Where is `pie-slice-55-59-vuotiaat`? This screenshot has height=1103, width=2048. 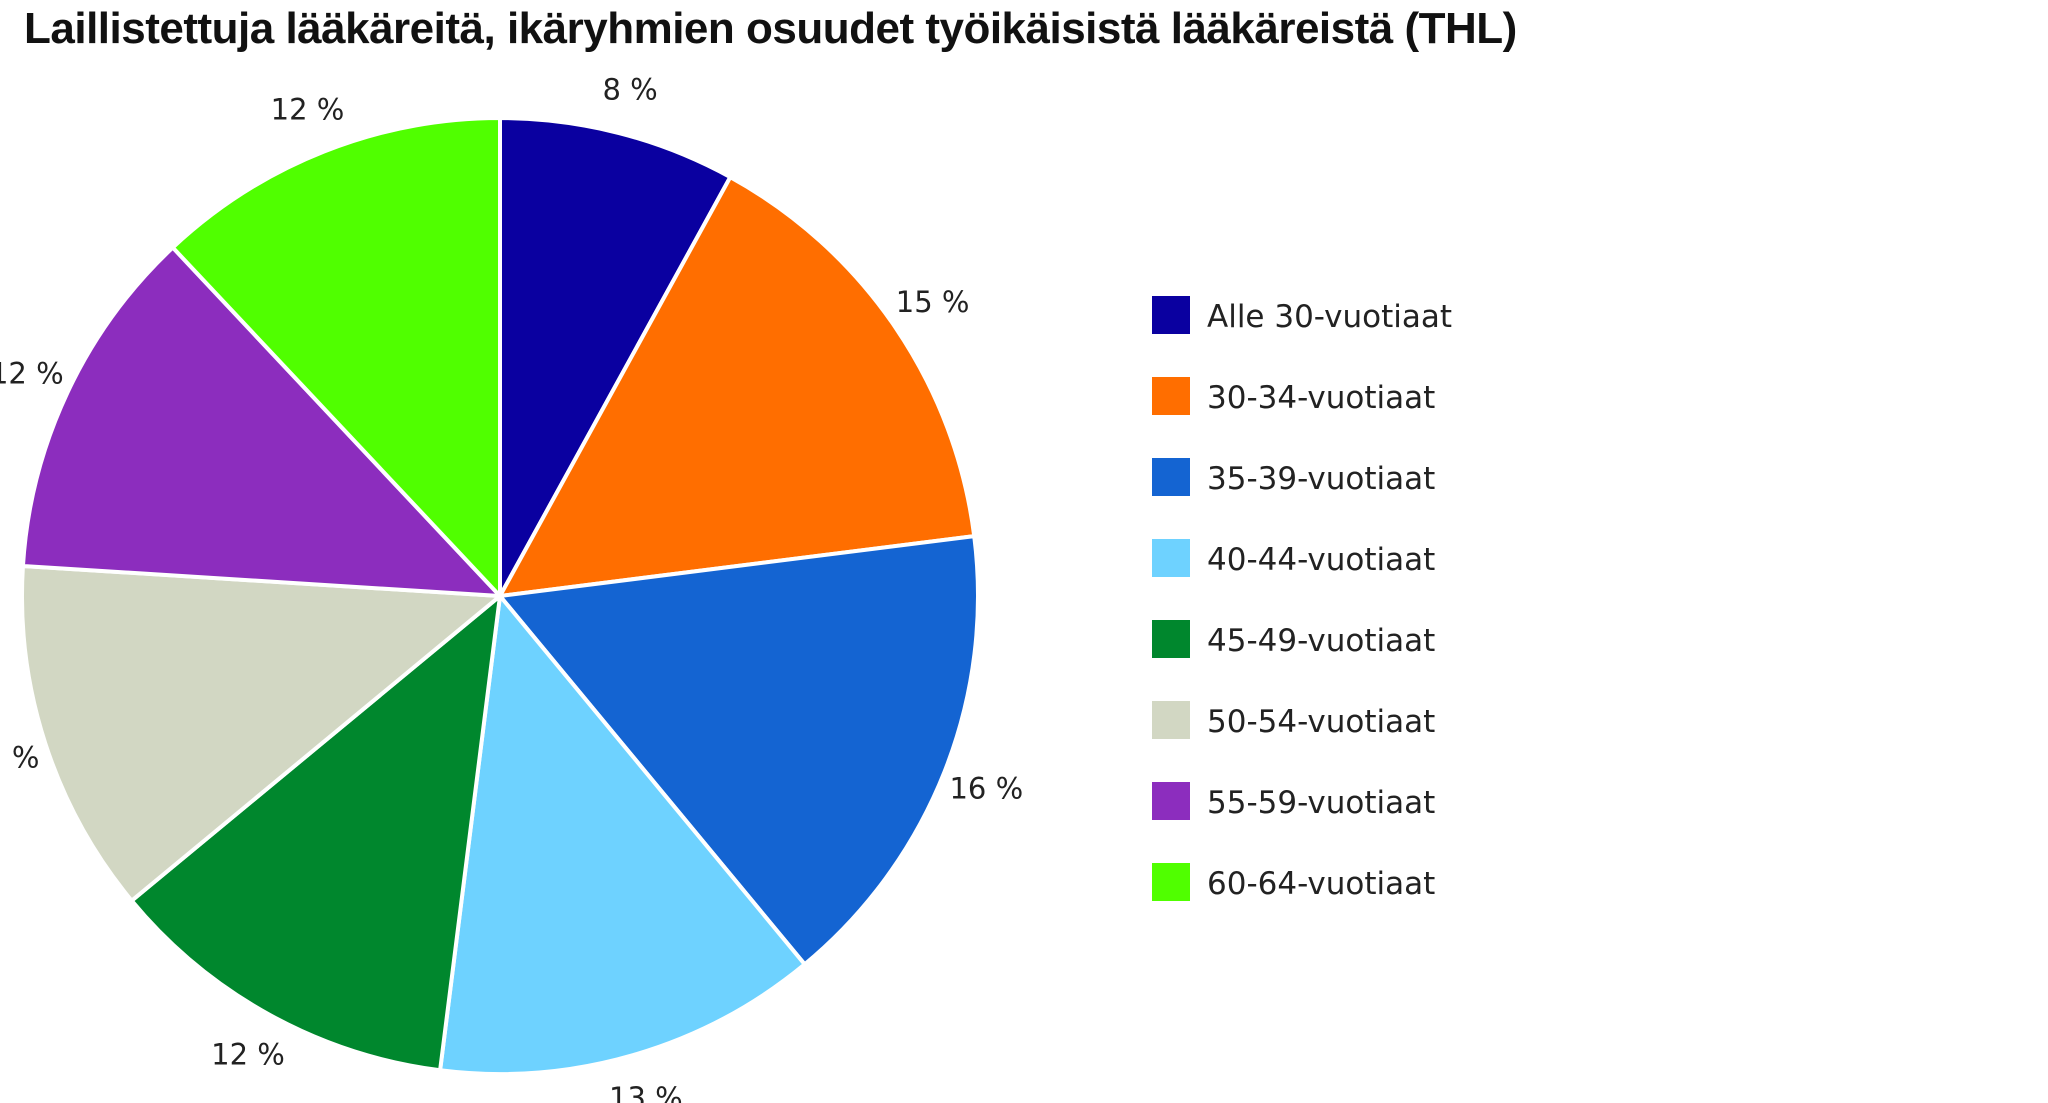 pie-slice-55-59-vuotiaat is located at coordinates (261, 421).